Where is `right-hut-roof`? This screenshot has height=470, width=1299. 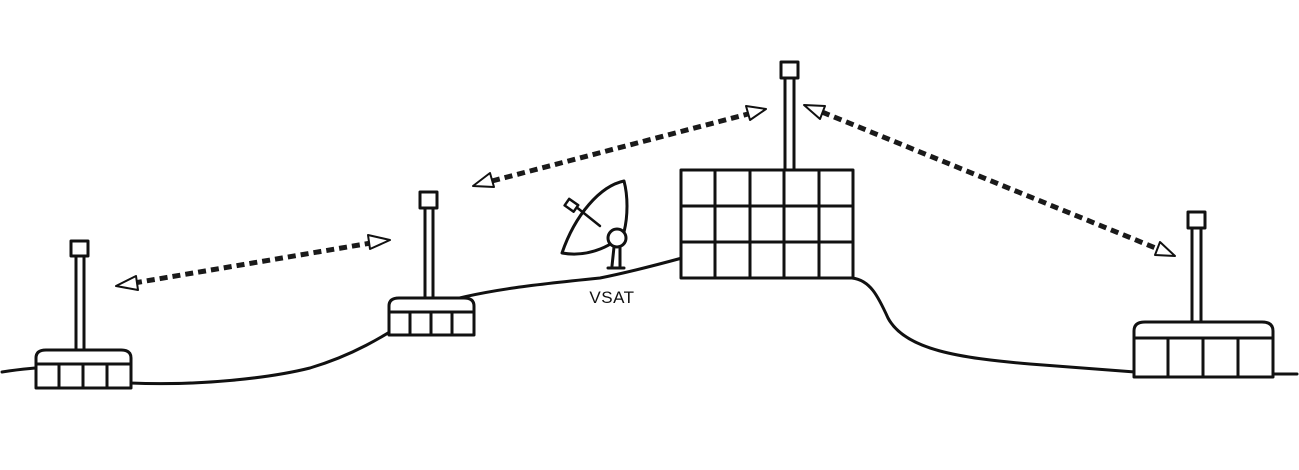 right-hut-roof is located at coordinates (1203, 330).